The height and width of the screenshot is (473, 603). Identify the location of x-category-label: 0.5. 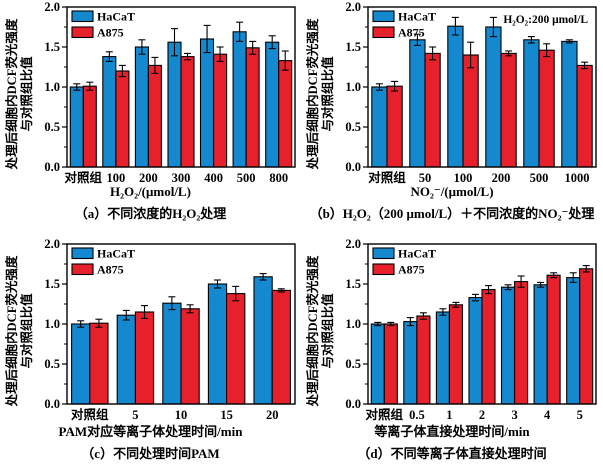
(417, 415).